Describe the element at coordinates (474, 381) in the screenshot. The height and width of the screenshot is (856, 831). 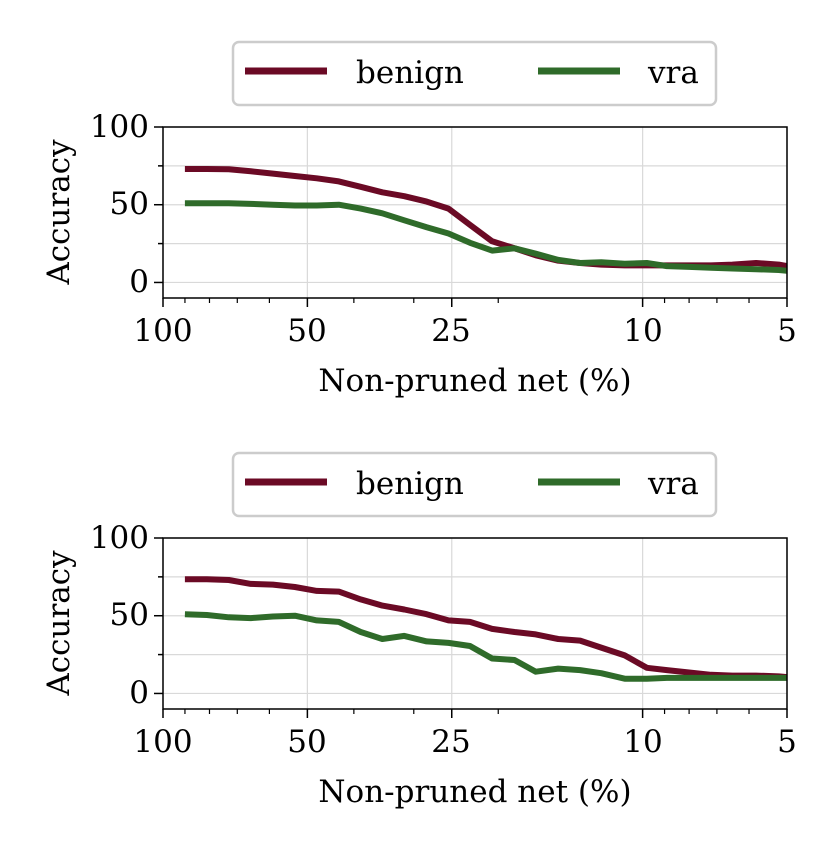
I see `x-axis-label-1: Non-pruned net (%)` at that location.